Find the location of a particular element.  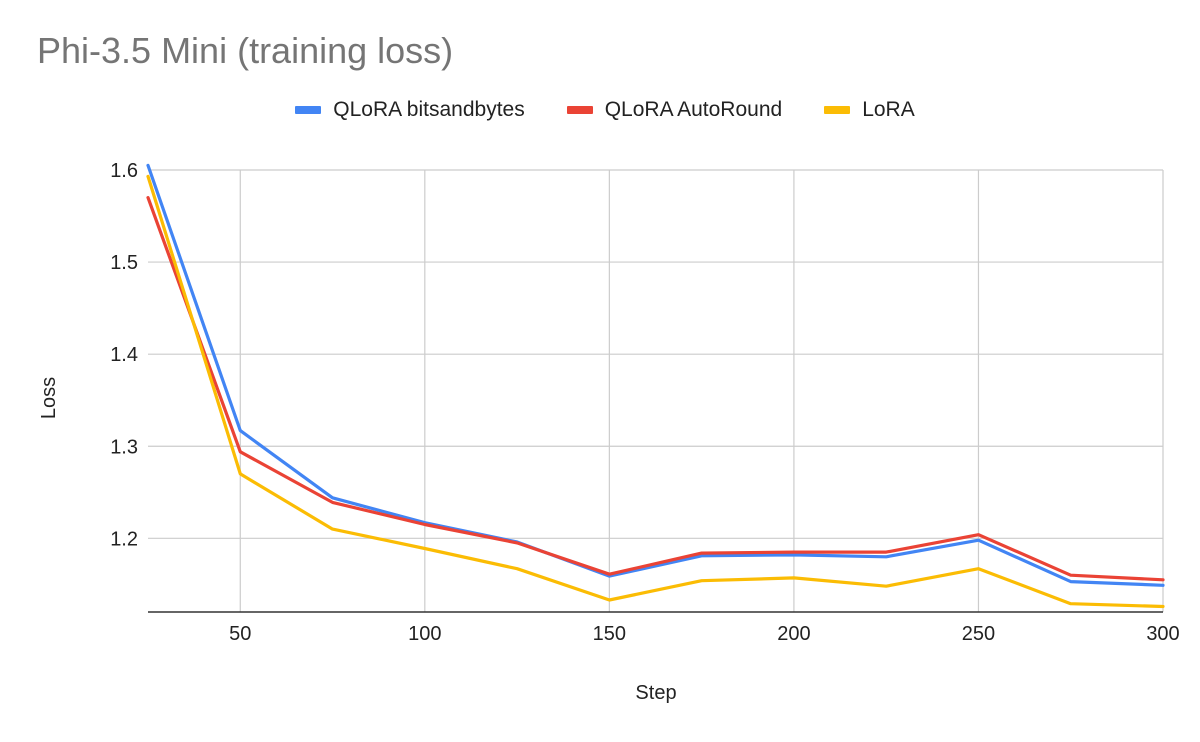

legend-swatch-lora is located at coordinates (837, 110).